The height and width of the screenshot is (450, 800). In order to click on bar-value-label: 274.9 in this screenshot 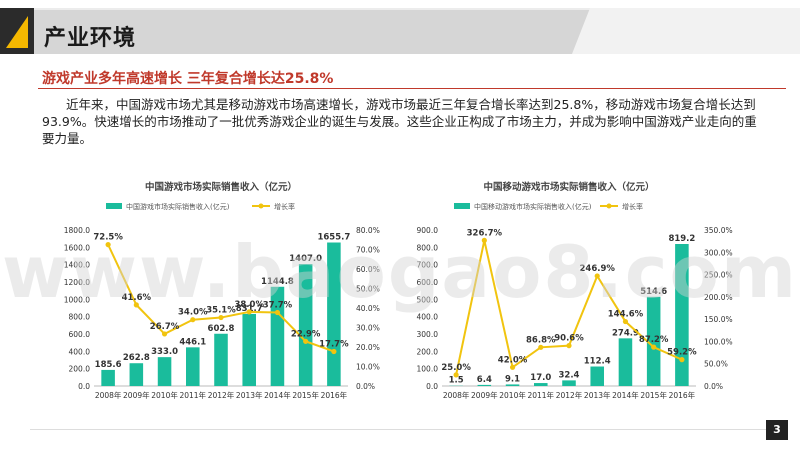, I will do `click(625, 333)`.